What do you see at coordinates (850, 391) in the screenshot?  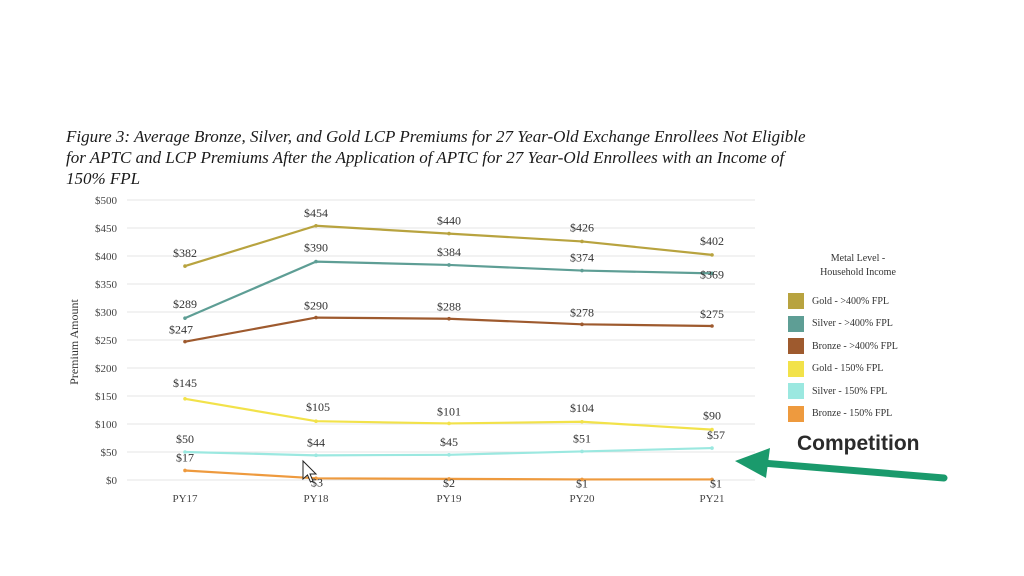 I see `legend-label: Silver - 150% FPL` at bounding box center [850, 391].